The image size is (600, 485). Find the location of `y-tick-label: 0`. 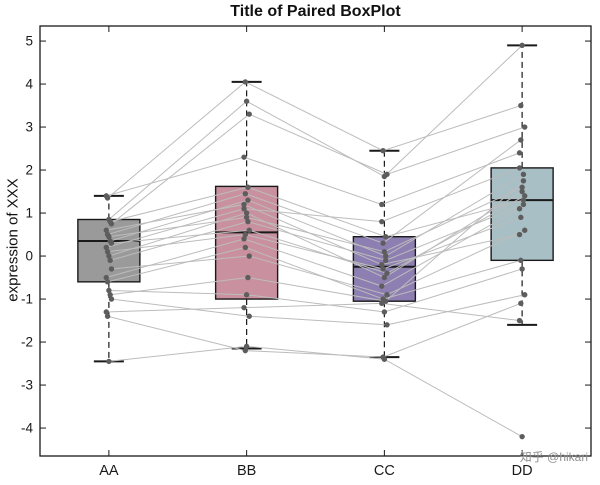

y-tick-label: 0 is located at coordinates (29, 256).